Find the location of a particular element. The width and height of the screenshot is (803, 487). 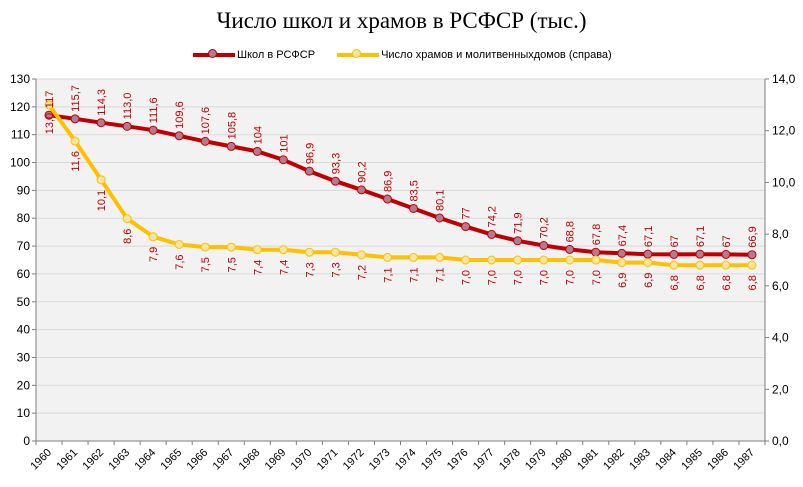

data-label-churches: 7,3 is located at coordinates (336, 269).